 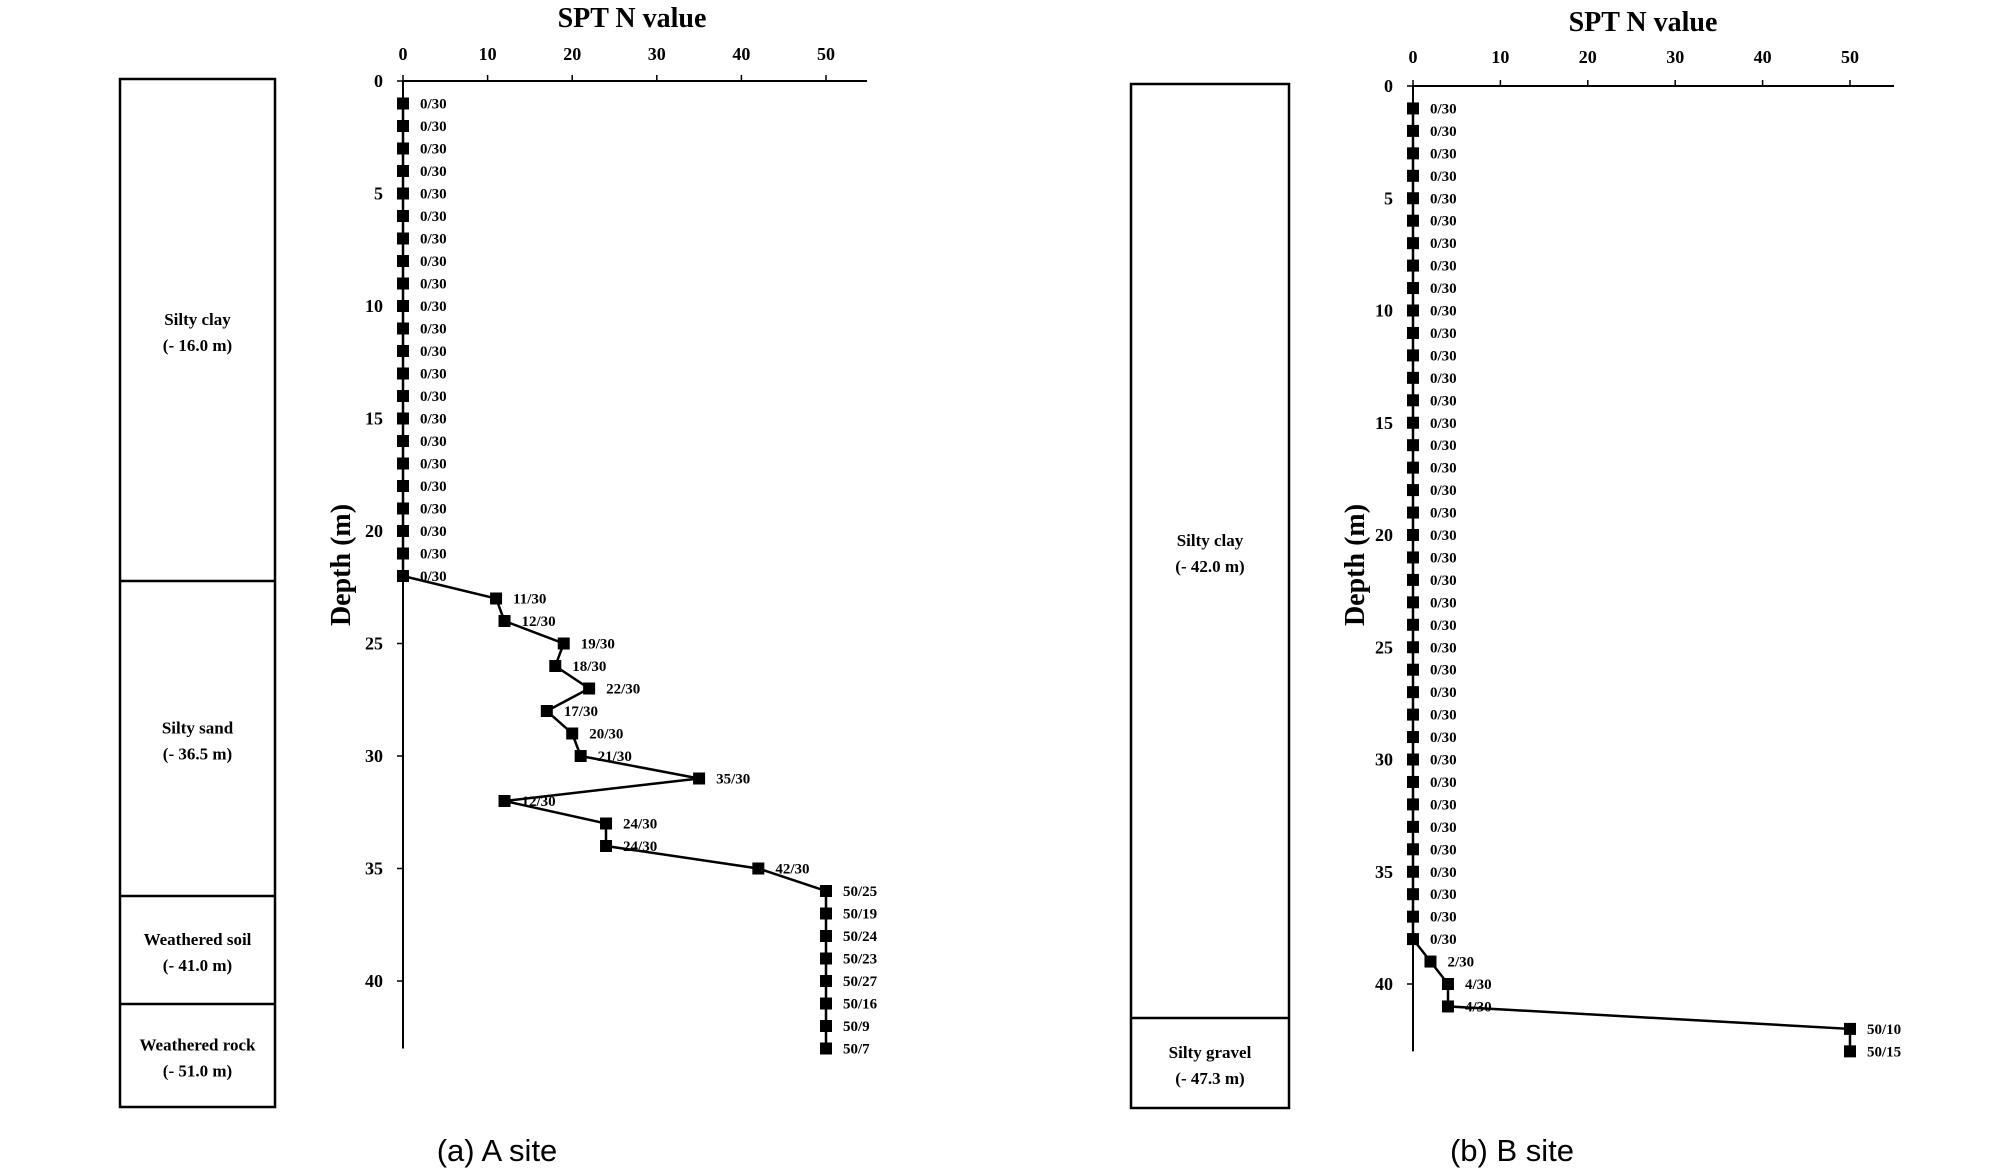 I want to click on y-tick-label: 5, so click(x=1388, y=198).